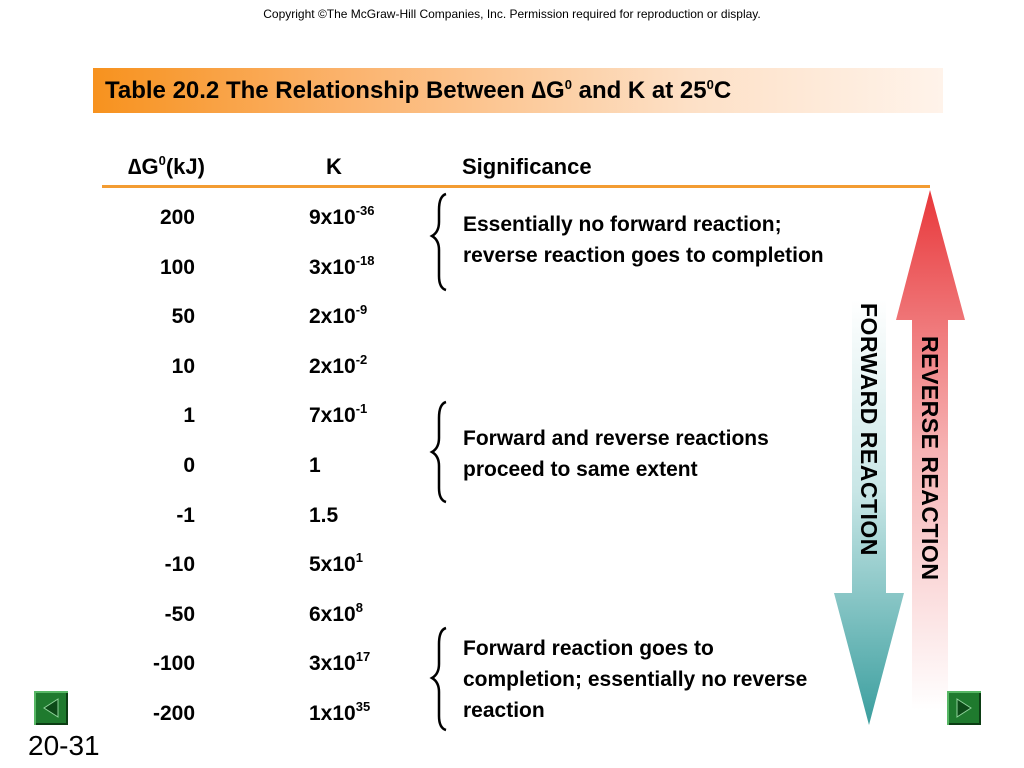  I want to click on dg-unit: (kJ), so click(185, 166).